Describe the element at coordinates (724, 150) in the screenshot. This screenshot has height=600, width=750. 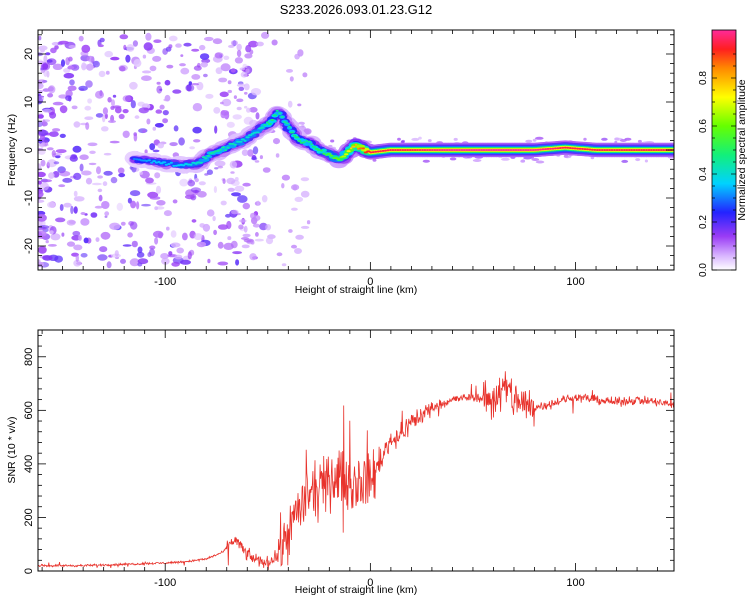
I see `colorbar-gradient` at that location.